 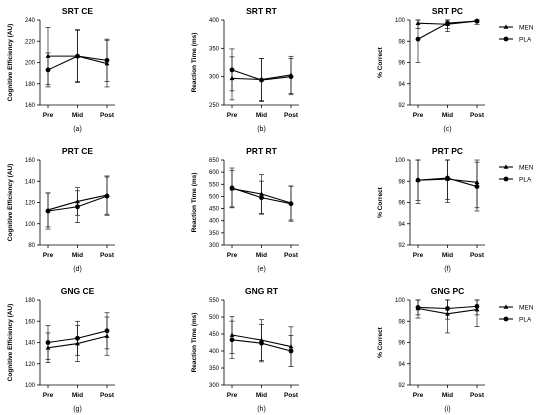 I want to click on y-tick-label: 160, so click(x=30, y=106).